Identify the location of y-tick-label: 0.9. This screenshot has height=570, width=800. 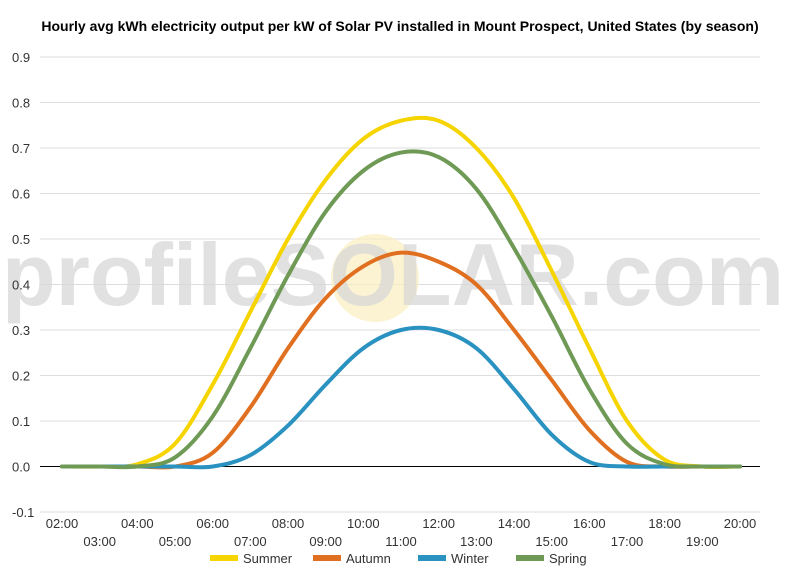
(21, 57).